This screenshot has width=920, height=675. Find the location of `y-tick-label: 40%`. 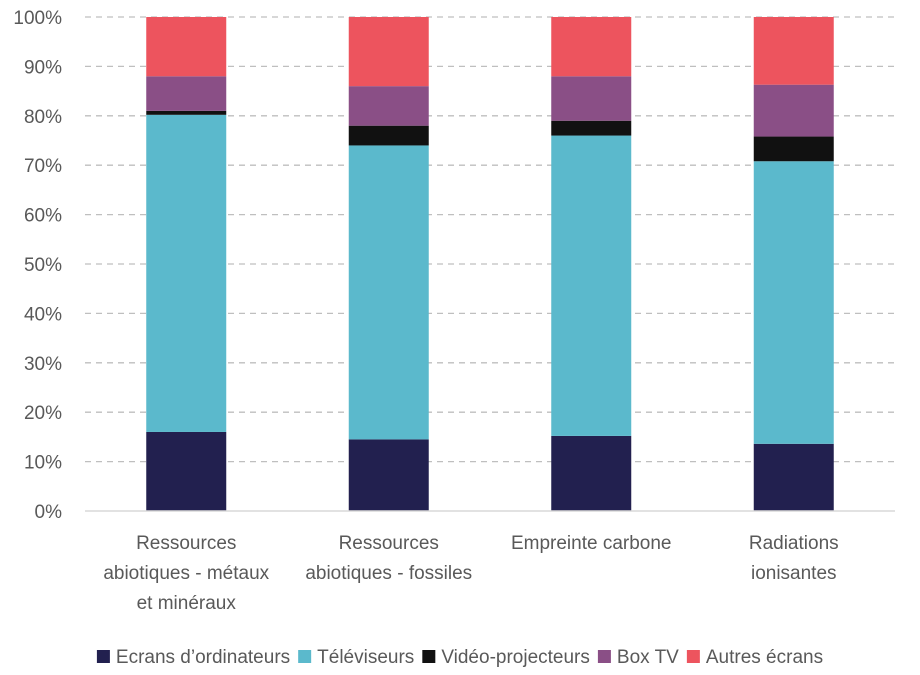

y-tick-label: 40% is located at coordinates (43, 314).